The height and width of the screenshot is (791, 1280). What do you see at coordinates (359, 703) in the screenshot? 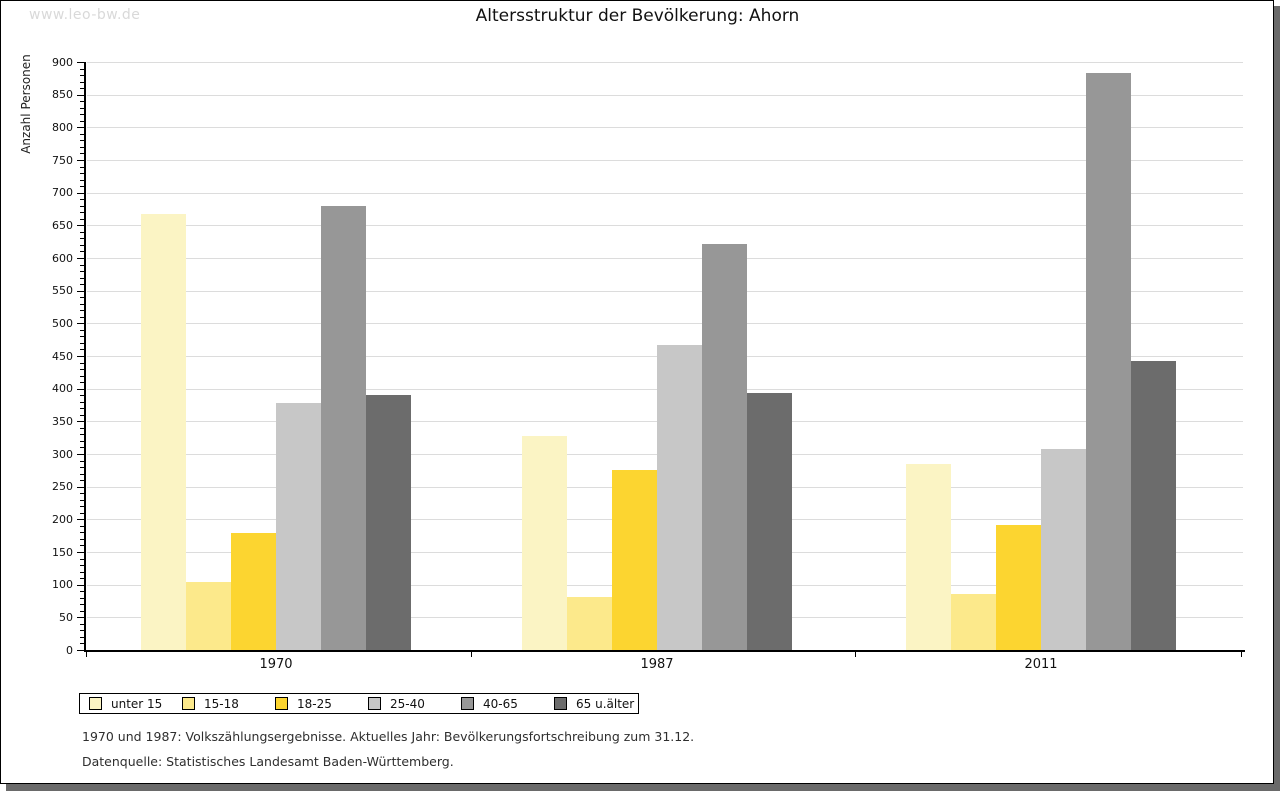
I see `legend: unter 15 15-18 18-25 25-40 40-65 65 u.älter` at bounding box center [359, 703].